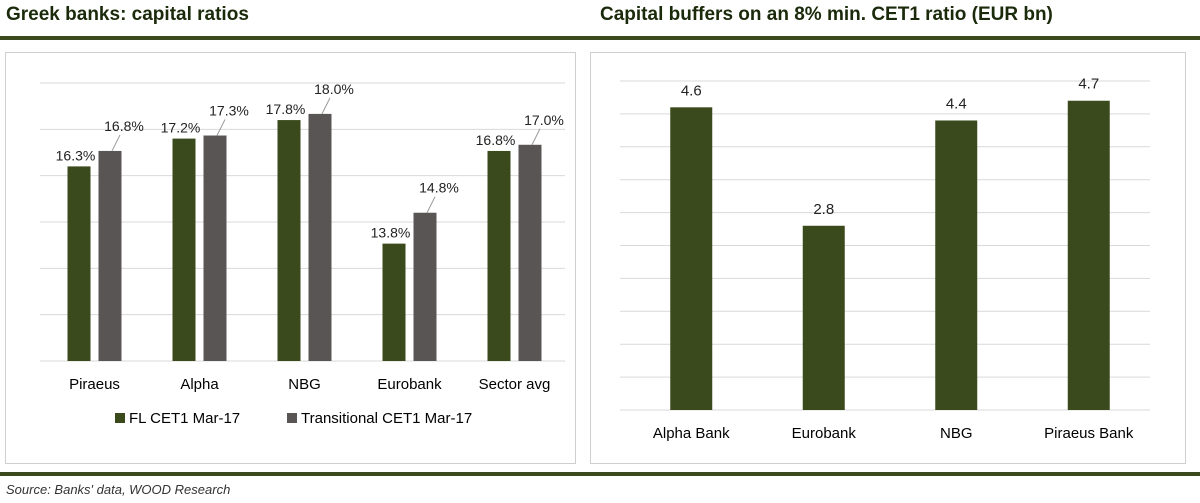 Image resolution: width=1200 pixels, height=503 pixels. What do you see at coordinates (823, 209) in the screenshot?
I see `right-data-label: 2.8` at bounding box center [823, 209].